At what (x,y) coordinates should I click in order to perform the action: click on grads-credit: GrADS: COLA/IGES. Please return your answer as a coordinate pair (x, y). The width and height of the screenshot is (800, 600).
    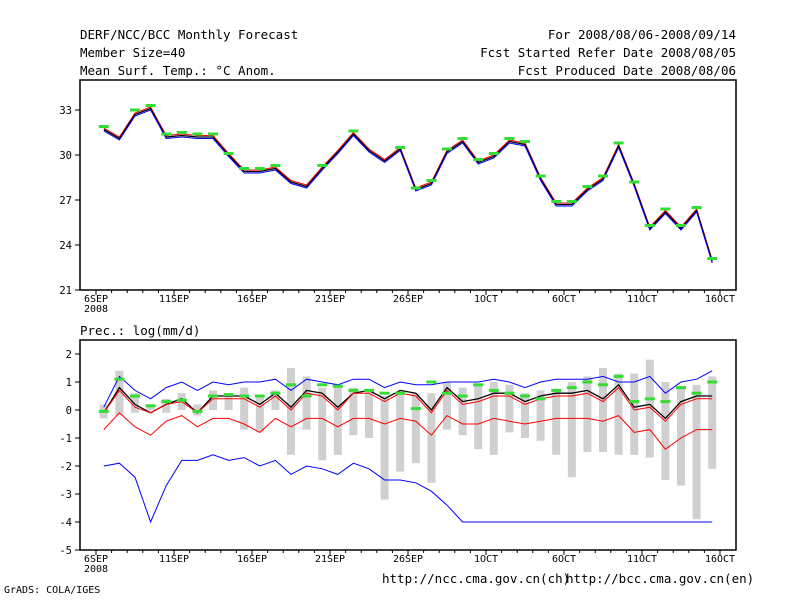
    Looking at the image, I should click on (52, 590).